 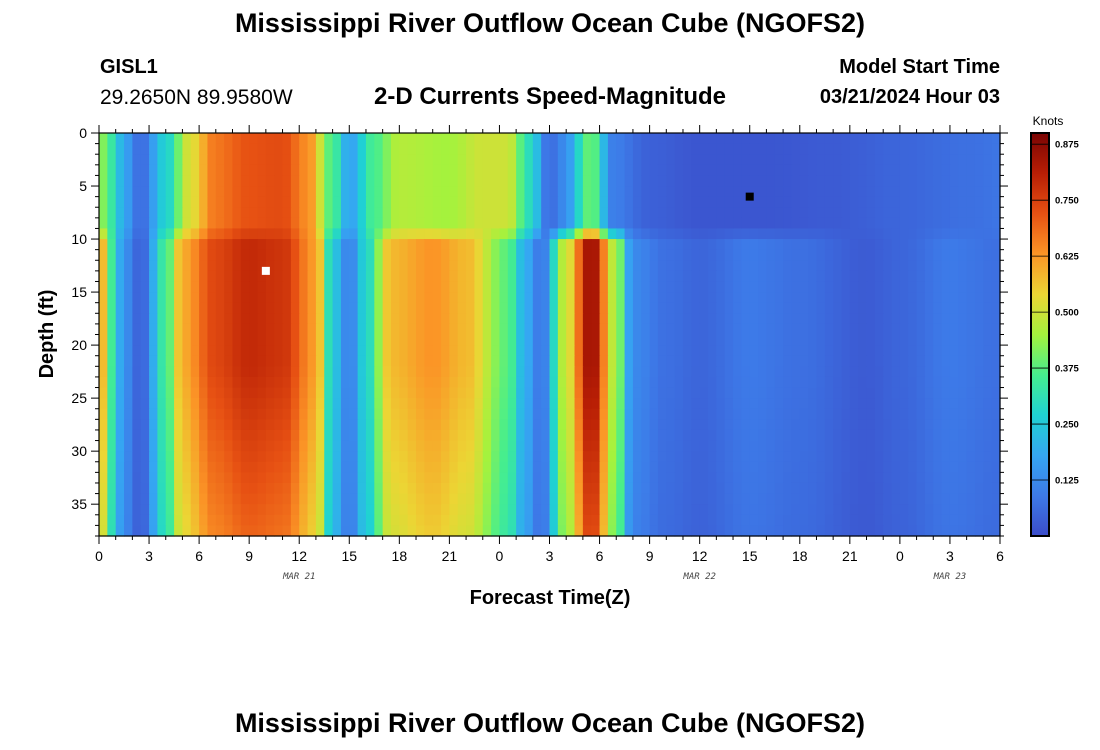 I want to click on x-tick-label: 21, so click(x=450, y=556).